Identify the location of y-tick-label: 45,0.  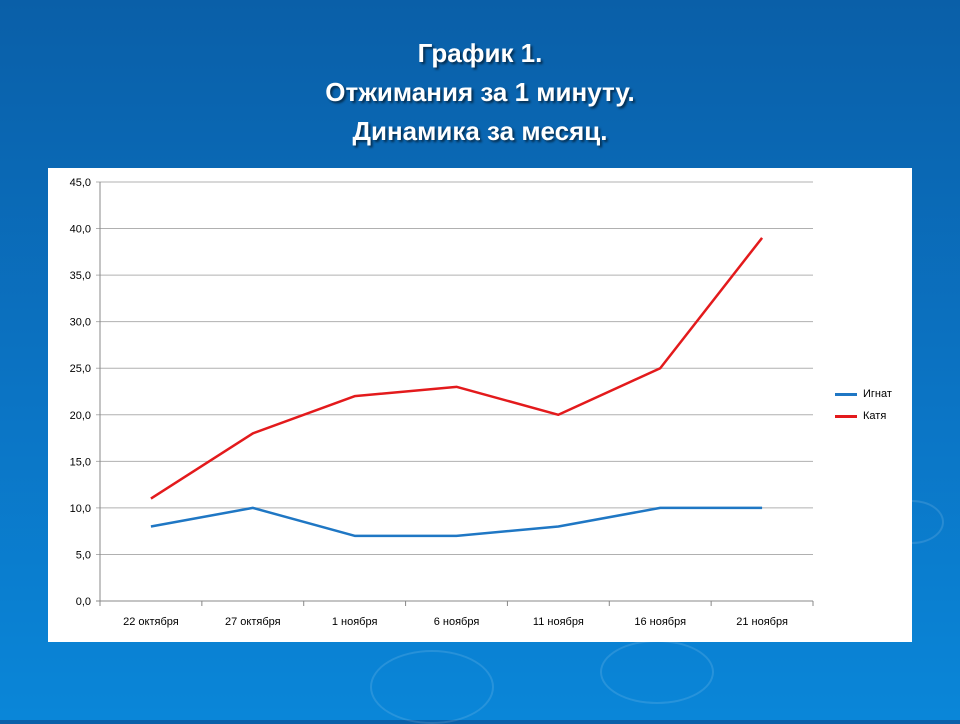
(80, 183).